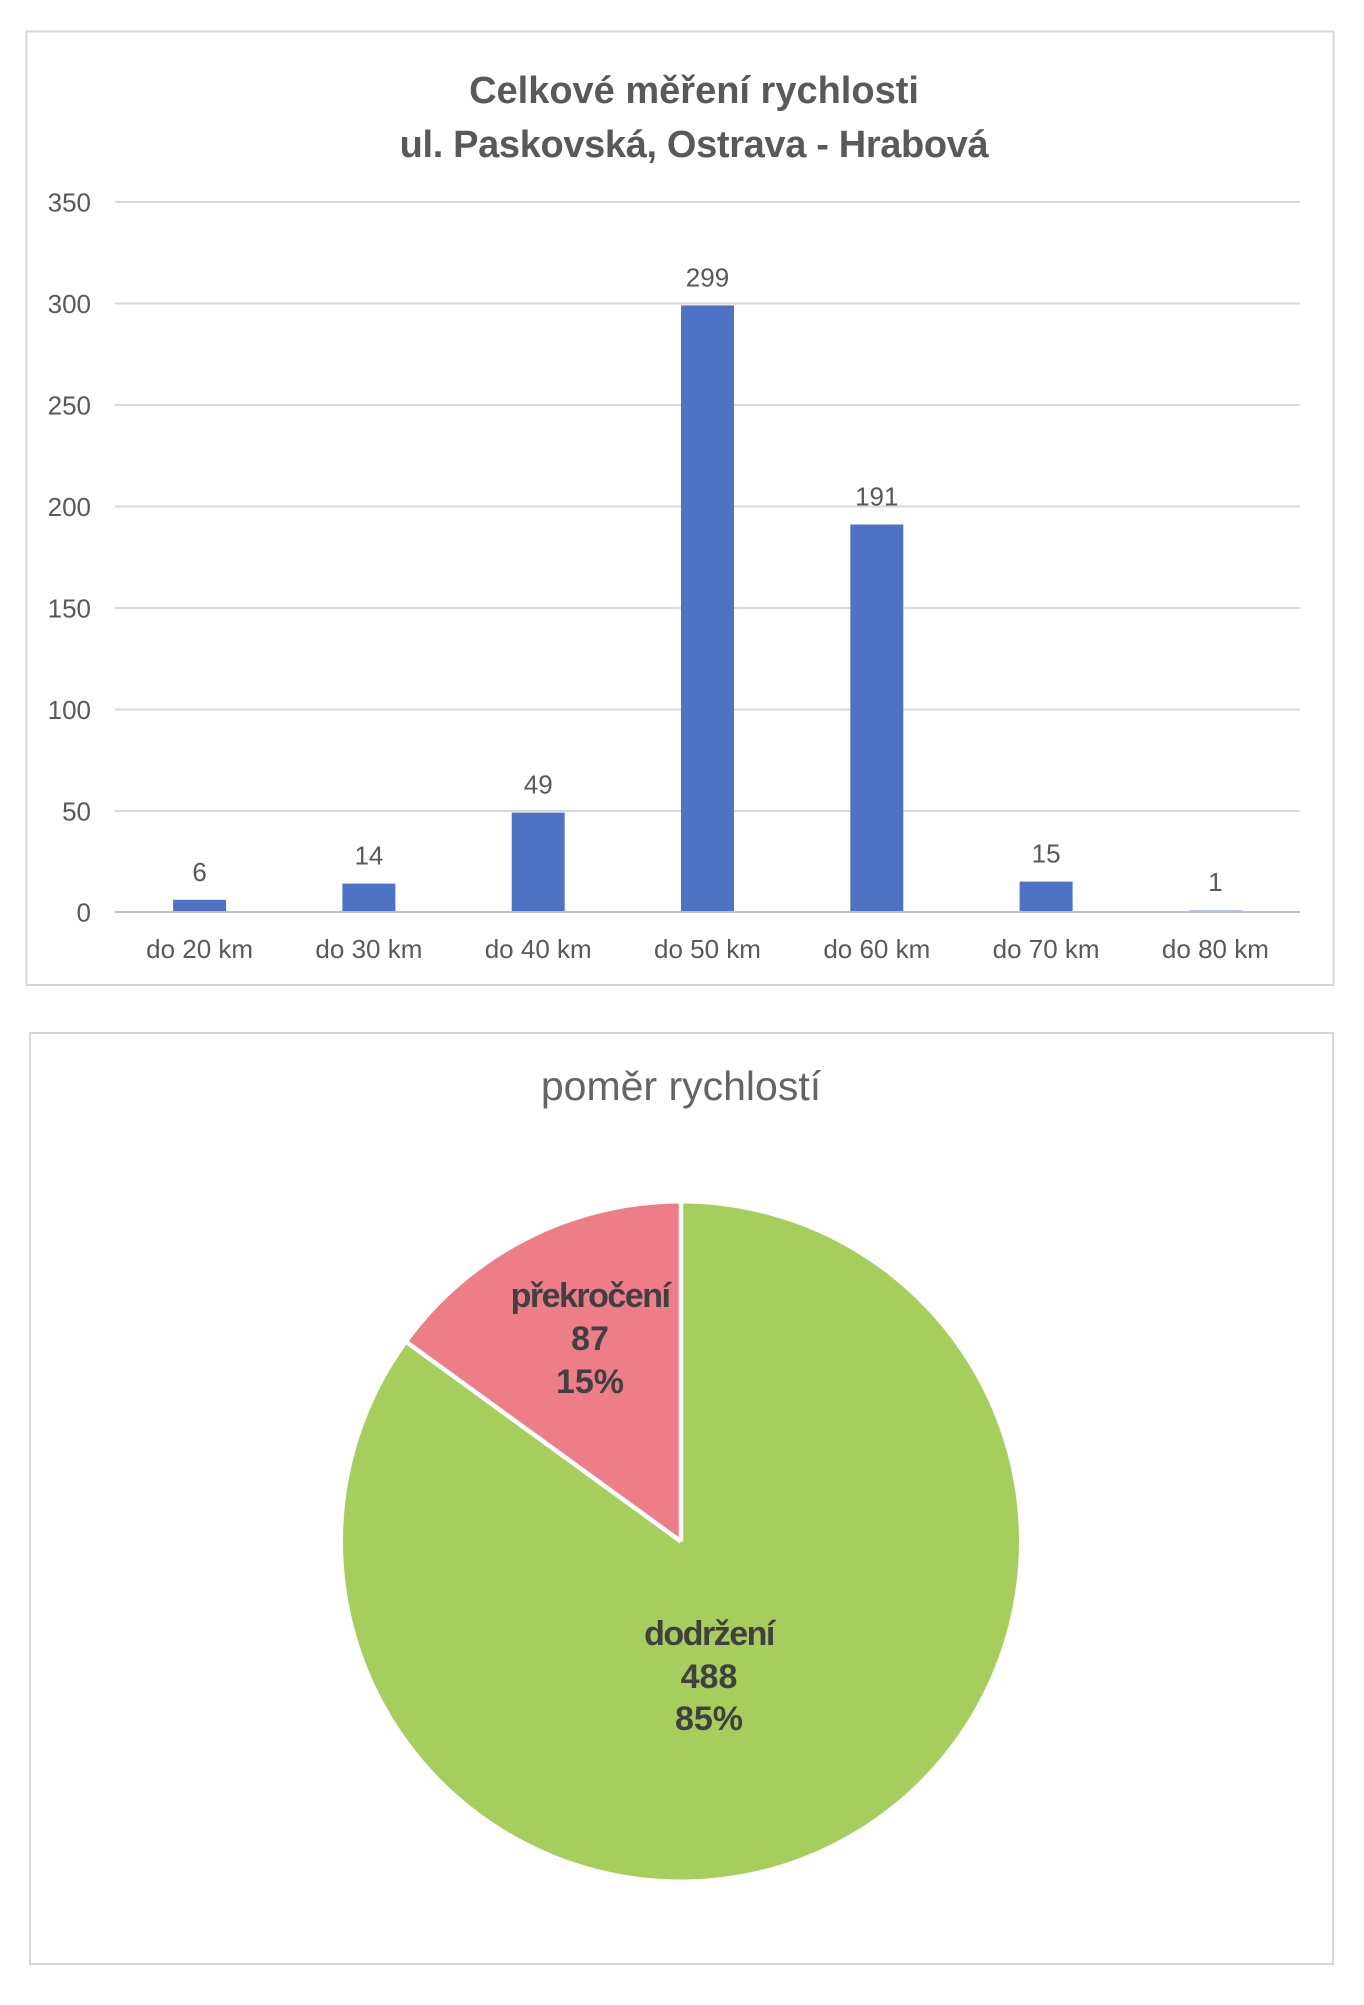 The image size is (1364, 2005). Describe the element at coordinates (590, 1339) in the screenshot. I see `svg-text: 87` at that location.